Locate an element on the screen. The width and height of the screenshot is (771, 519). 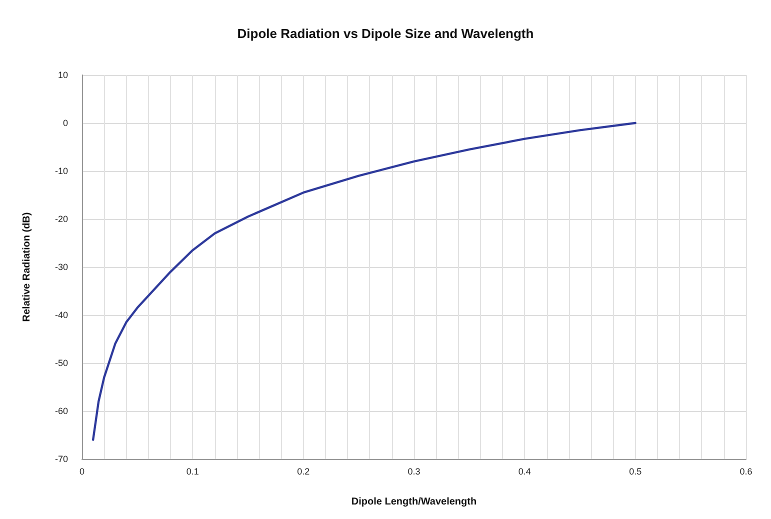
y-tick-label: -30 is located at coordinates (61, 267).